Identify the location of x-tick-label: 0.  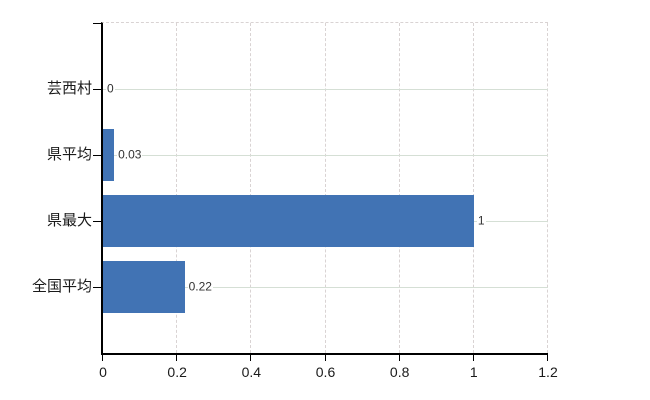
(103, 372).